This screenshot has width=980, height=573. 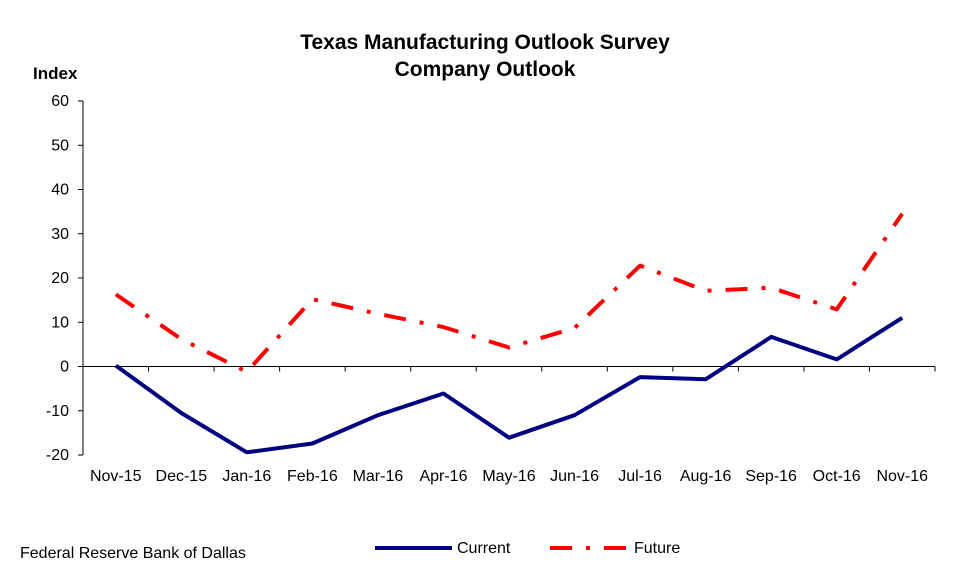 I want to click on legend: Current Future, so click(x=527, y=548).